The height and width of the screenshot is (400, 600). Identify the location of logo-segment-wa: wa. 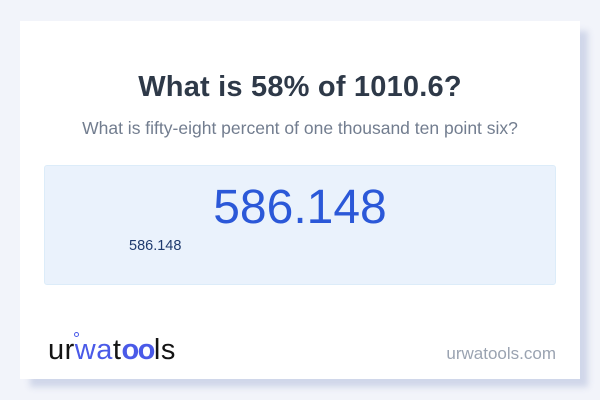
(93, 350).